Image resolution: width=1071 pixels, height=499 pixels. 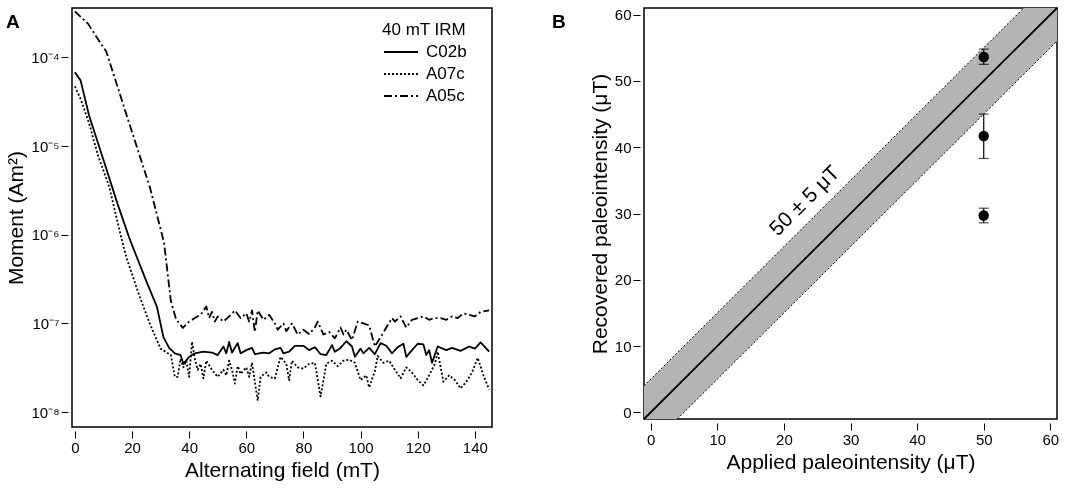 I want to click on x-tick-label: 120, so click(x=418, y=447).